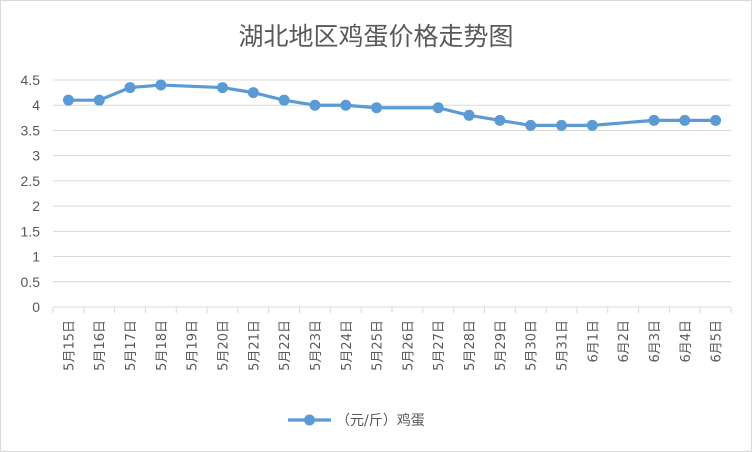  What do you see at coordinates (69, 345) in the screenshot?
I see `x-tick-label-0: 5月15日` at bounding box center [69, 345].